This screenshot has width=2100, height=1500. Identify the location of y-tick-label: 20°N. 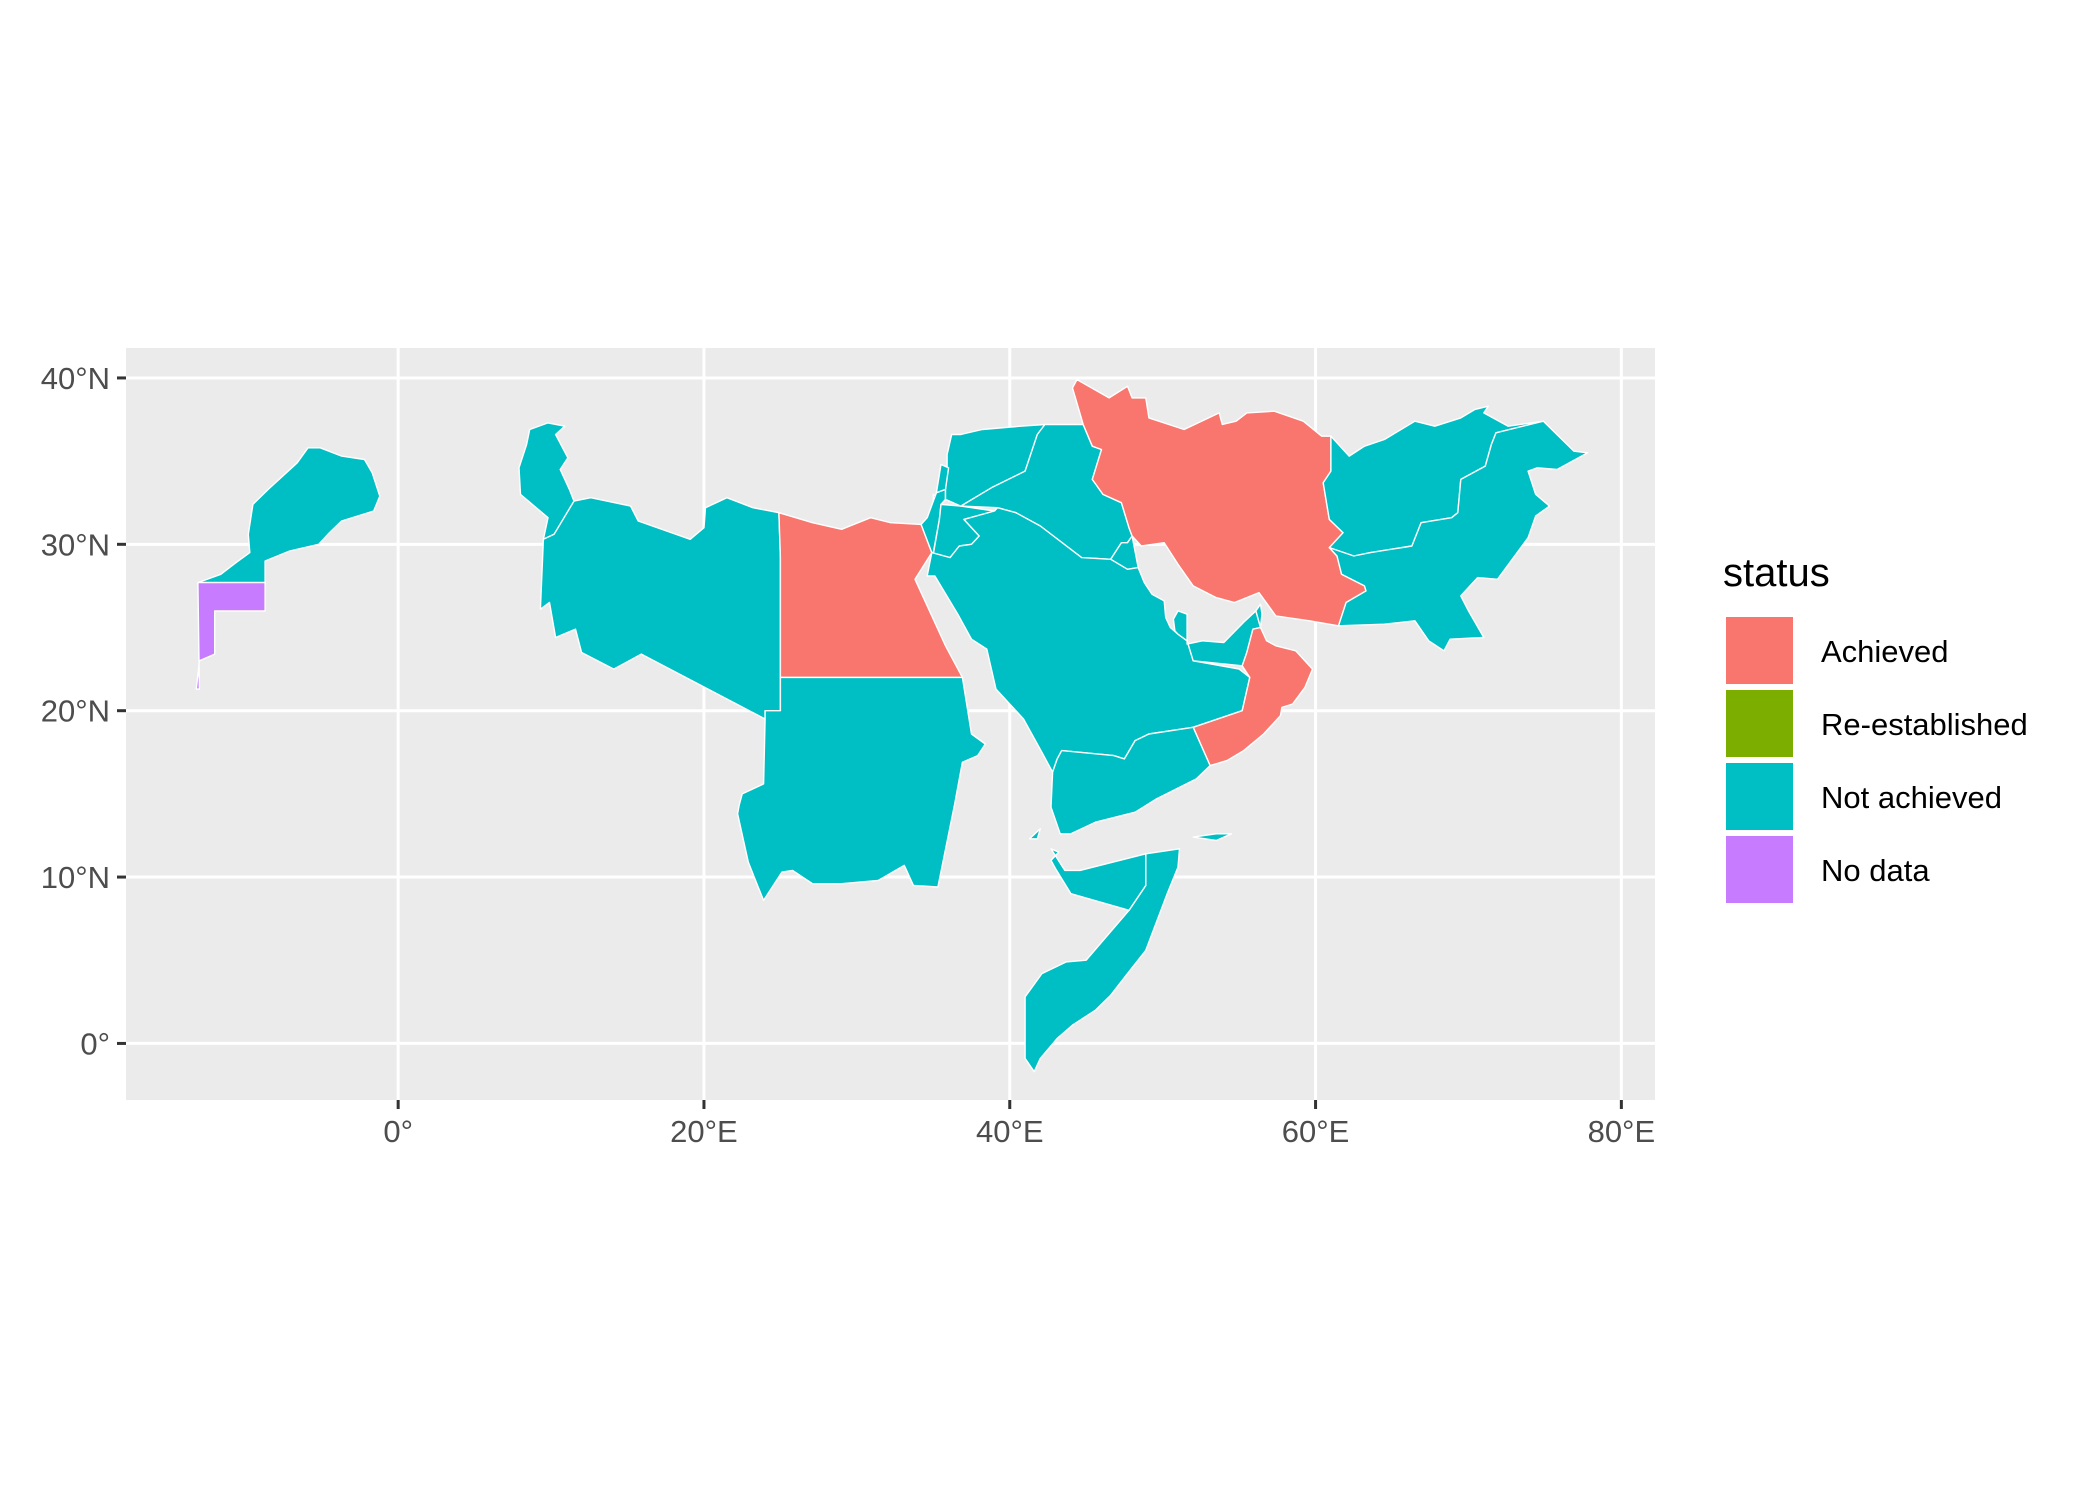
(75, 711).